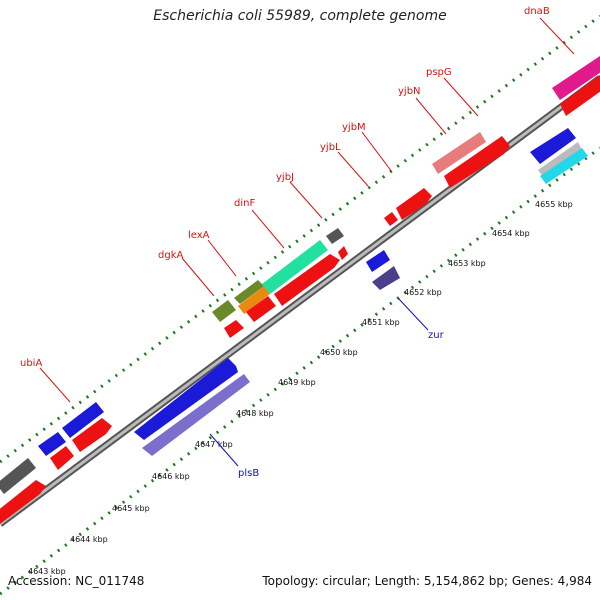 Image resolution: width=600 pixels, height=600 pixels. I want to click on gene-label-plsb: plsB, so click(248, 473).